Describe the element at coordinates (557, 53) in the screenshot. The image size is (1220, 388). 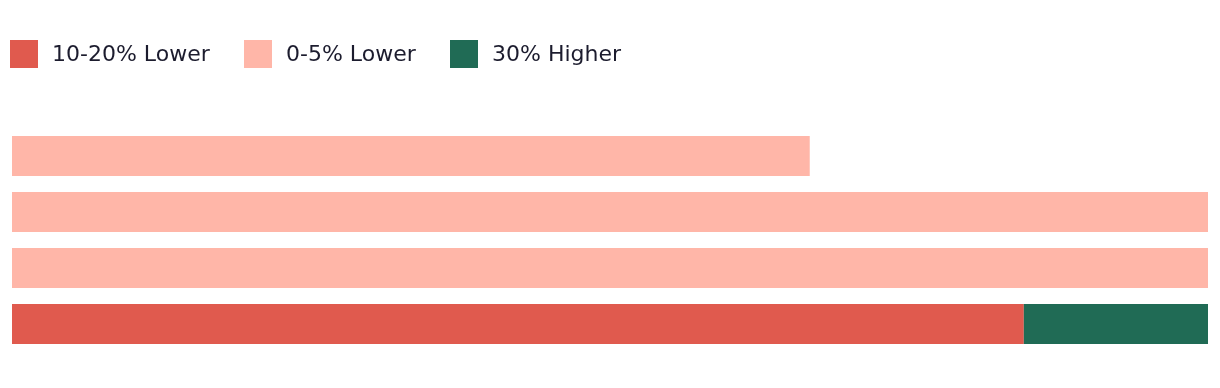
I see `legend-label: 30% Higher` at that location.